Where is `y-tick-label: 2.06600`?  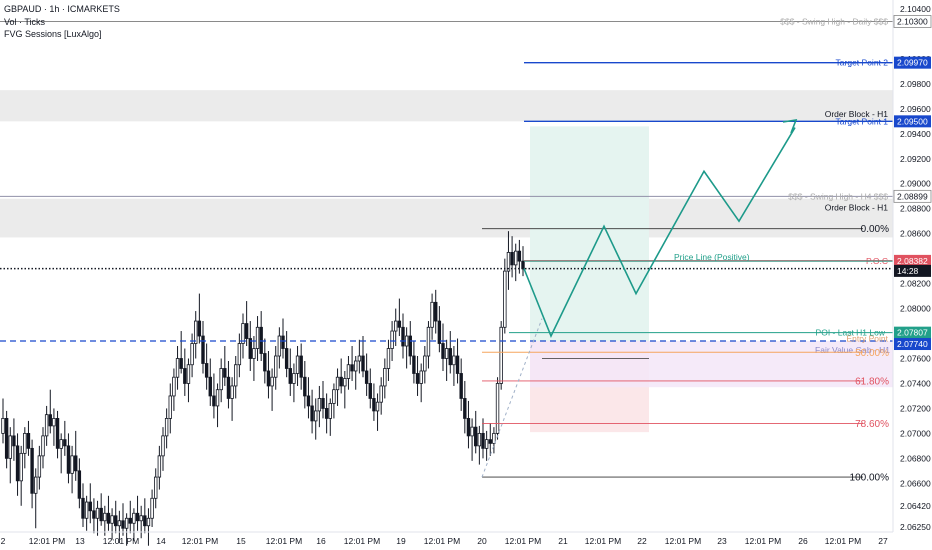 y-tick-label: 2.06600 is located at coordinates (915, 483).